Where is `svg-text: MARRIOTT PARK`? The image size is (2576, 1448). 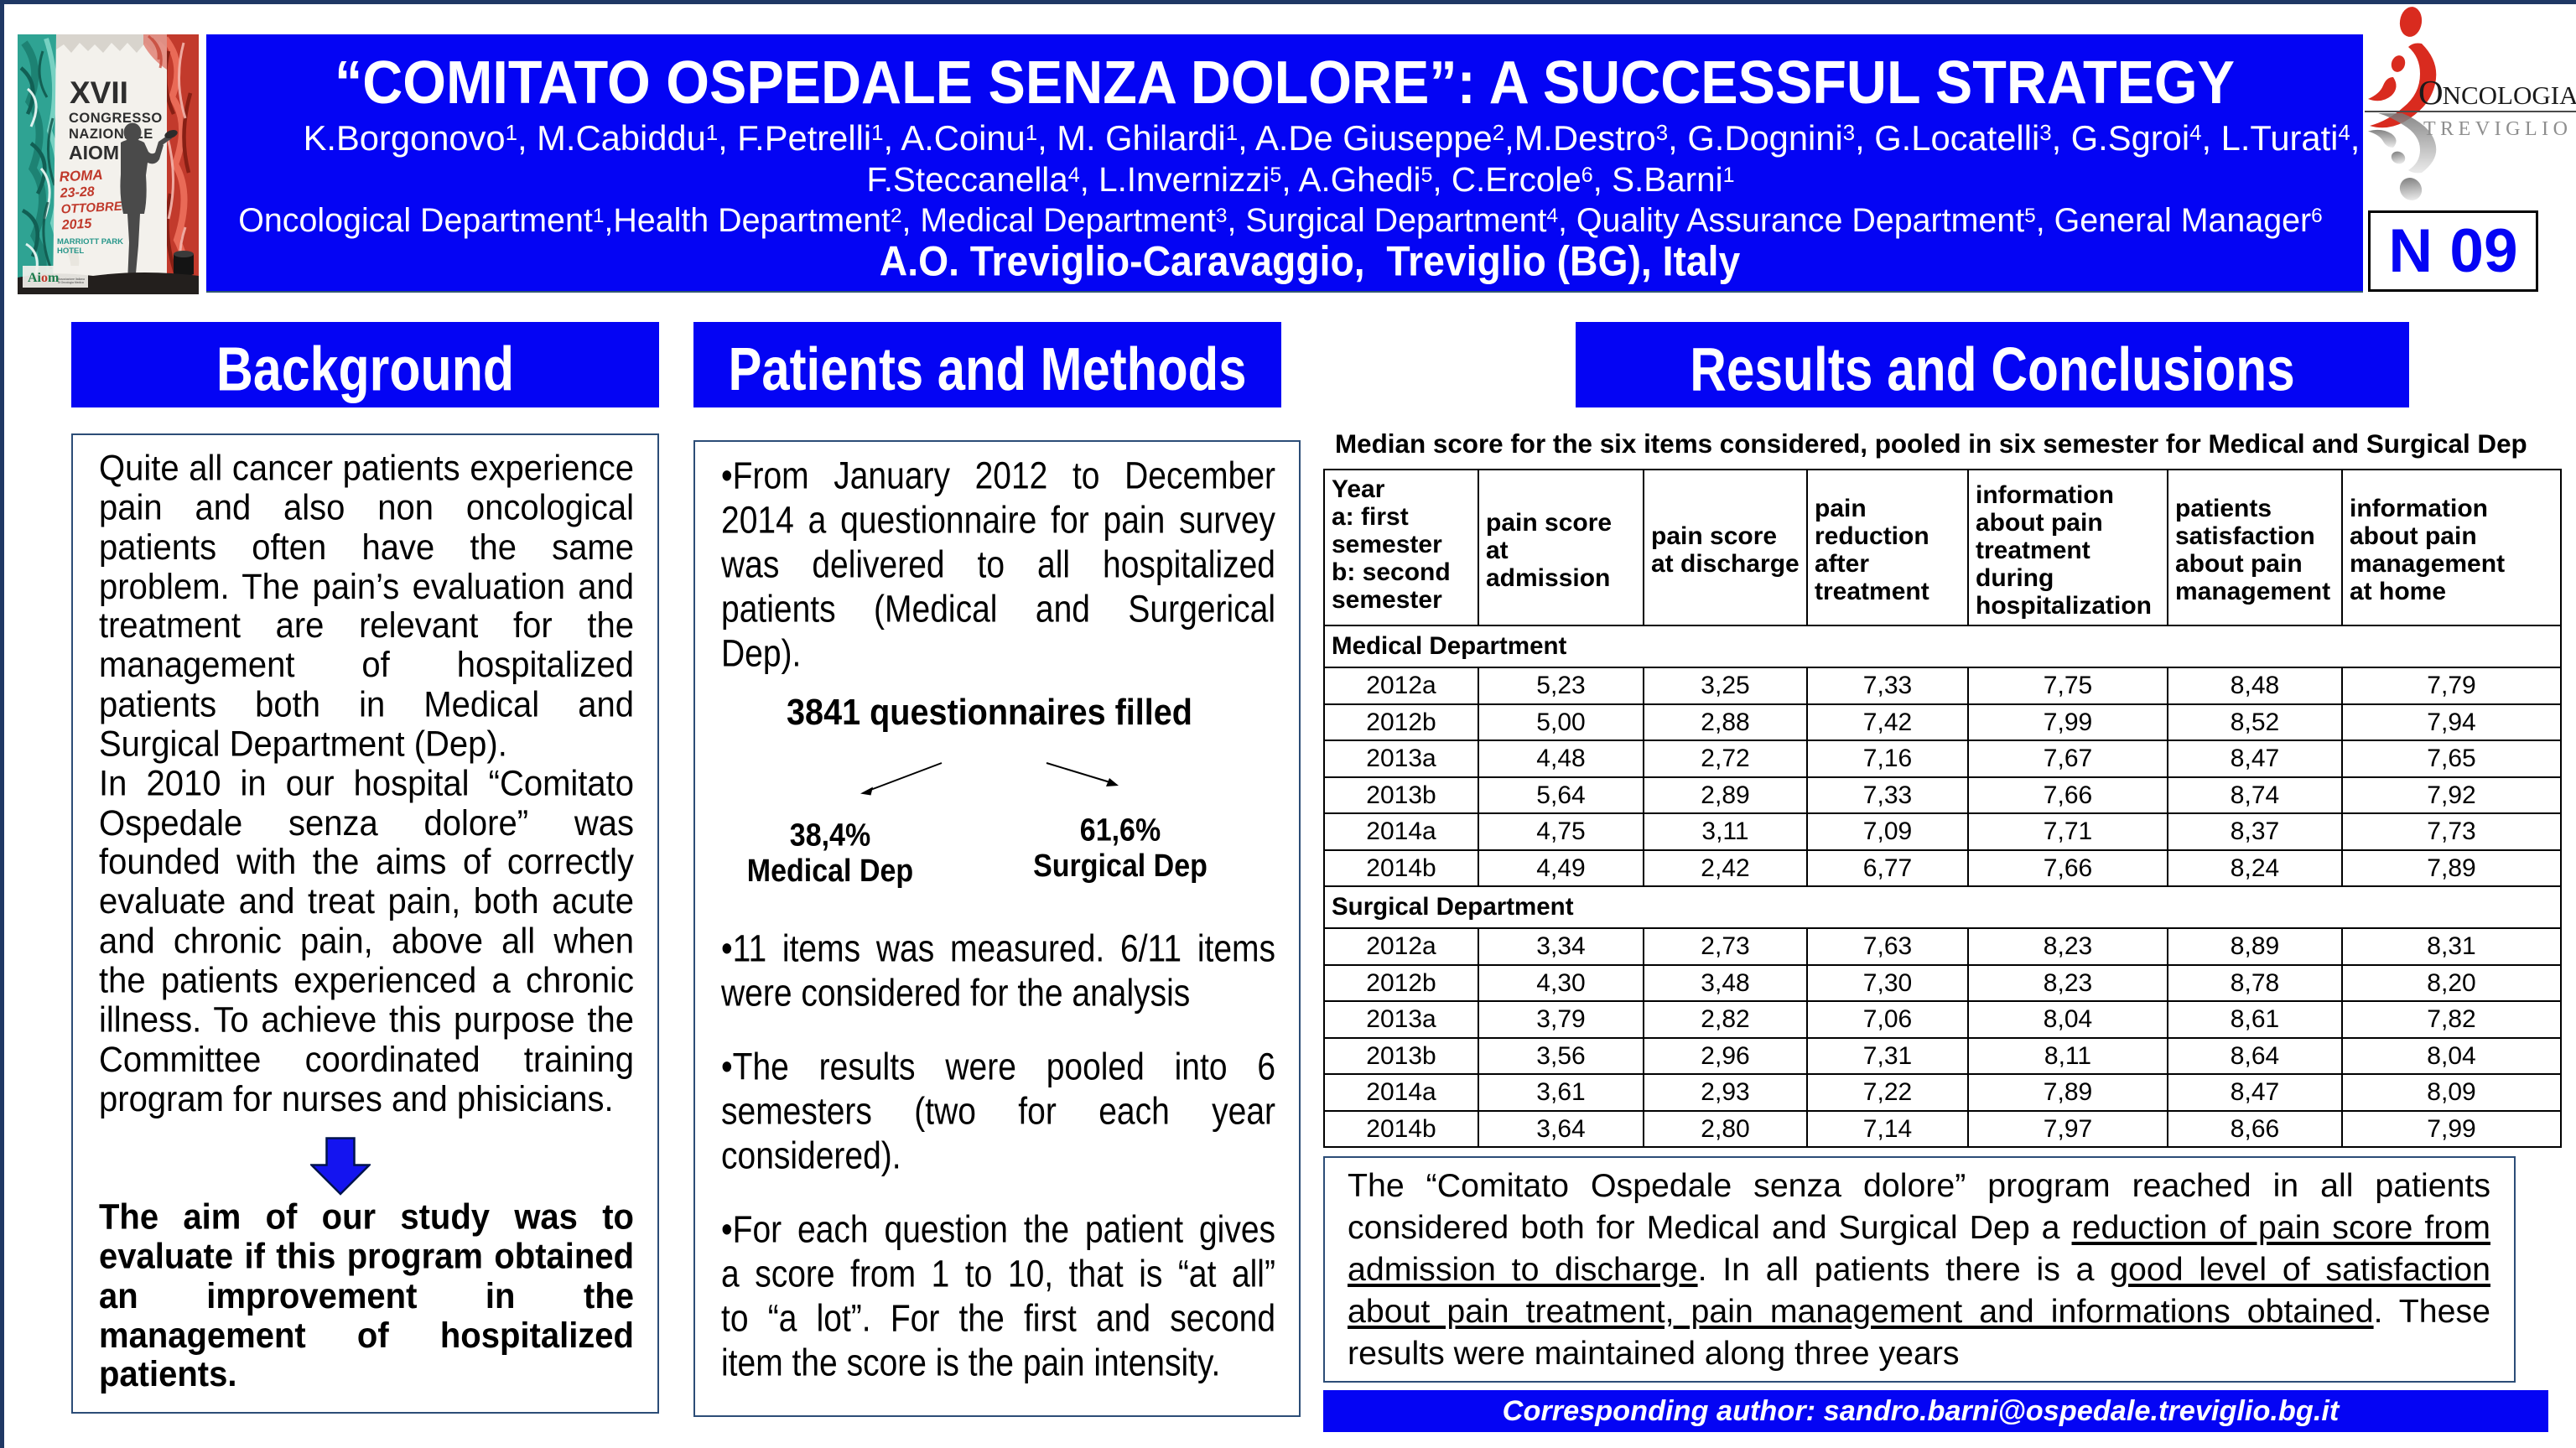 svg-text: MARRIOTT PARK is located at coordinates (90, 242).